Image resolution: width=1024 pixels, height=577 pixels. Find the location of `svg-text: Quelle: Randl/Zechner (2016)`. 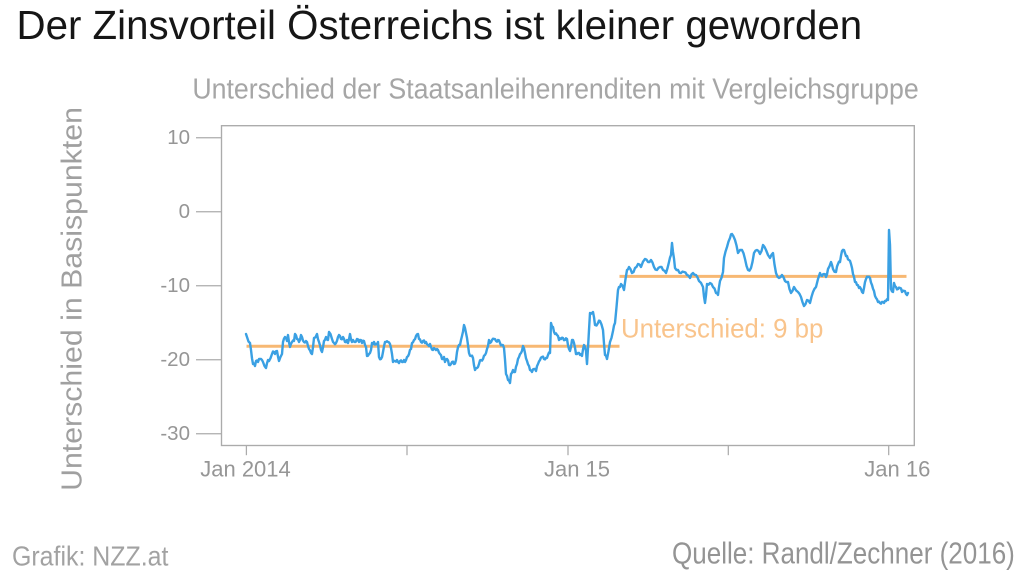

svg-text: Quelle: Randl/Zechner (2016) is located at coordinates (843, 553).